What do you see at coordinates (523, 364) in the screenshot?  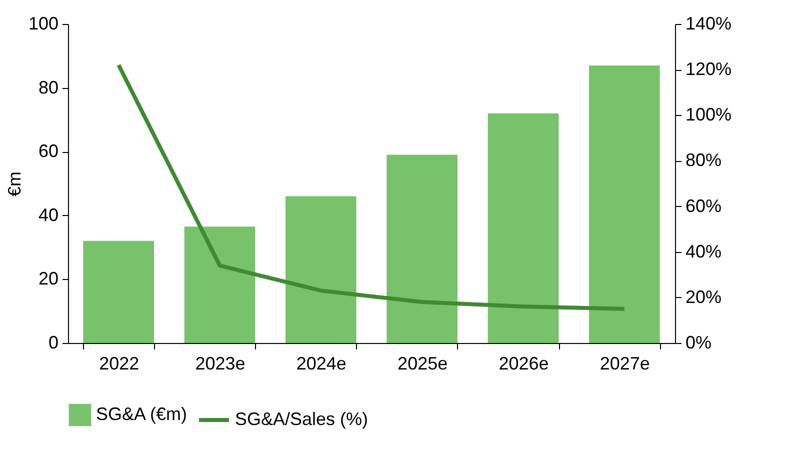 I see `x-tick-label: 2026e` at bounding box center [523, 364].